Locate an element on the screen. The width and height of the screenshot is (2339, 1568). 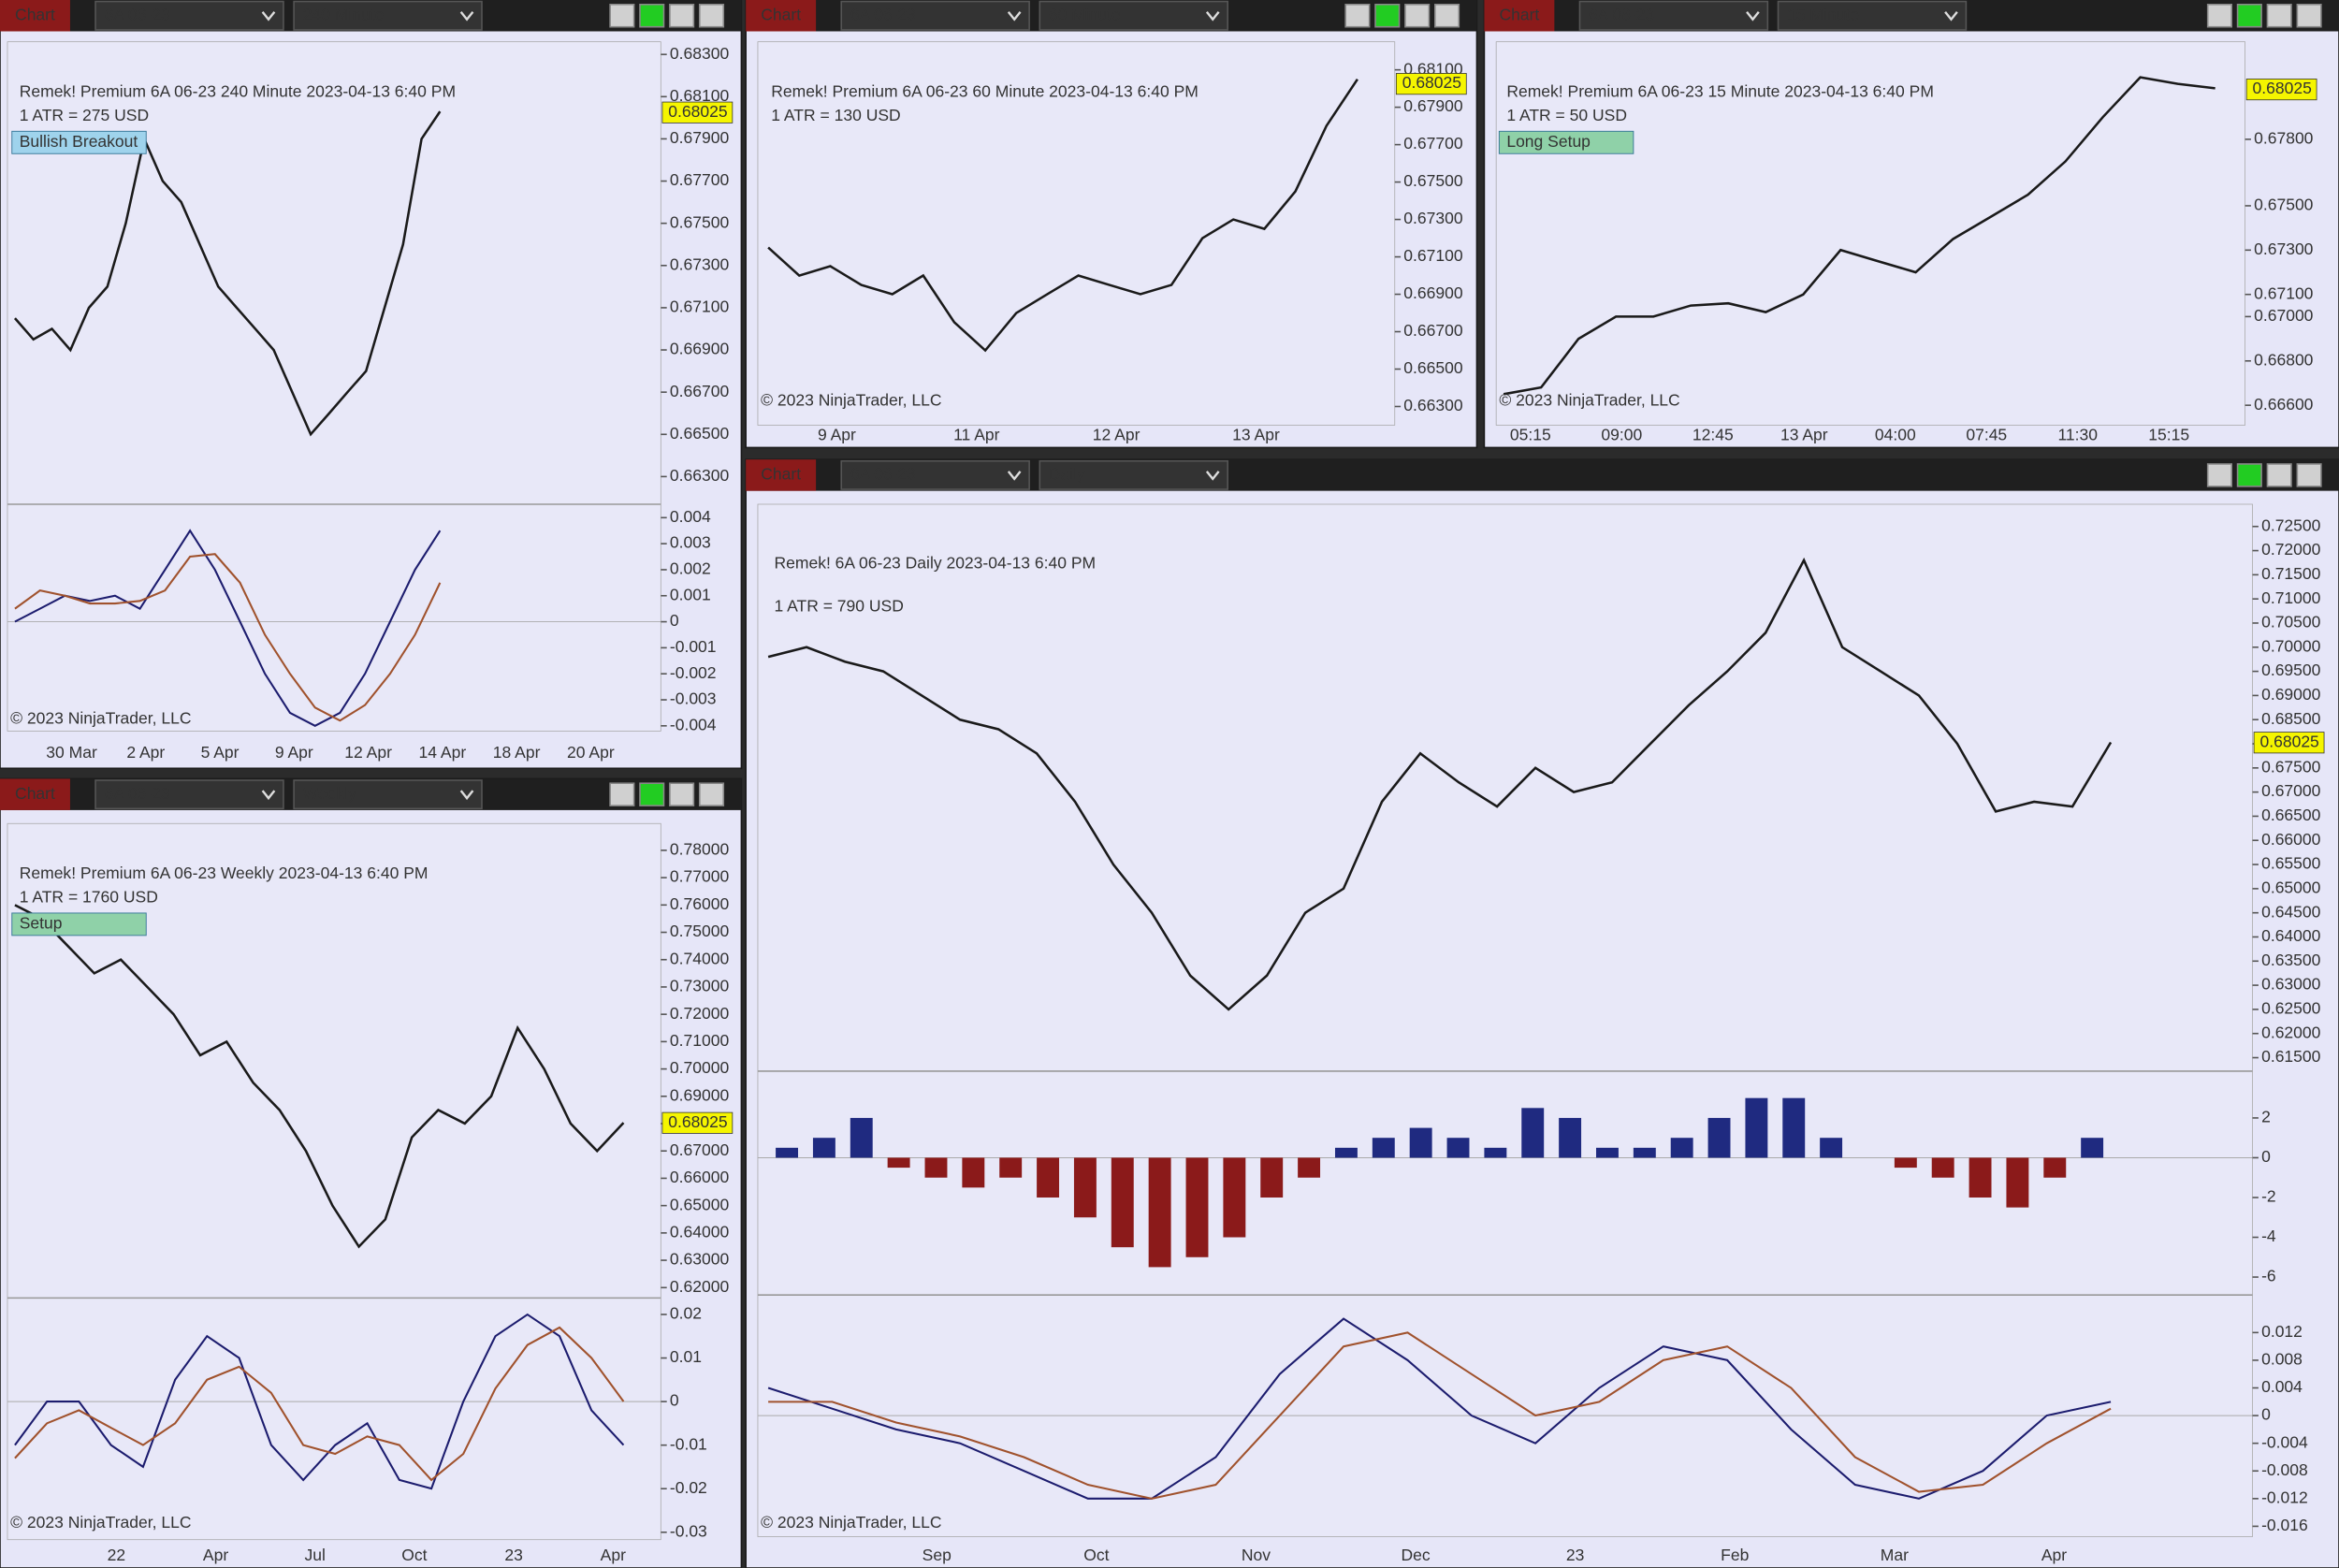
x-tick-label: 2 Apr is located at coordinates (145, 753).